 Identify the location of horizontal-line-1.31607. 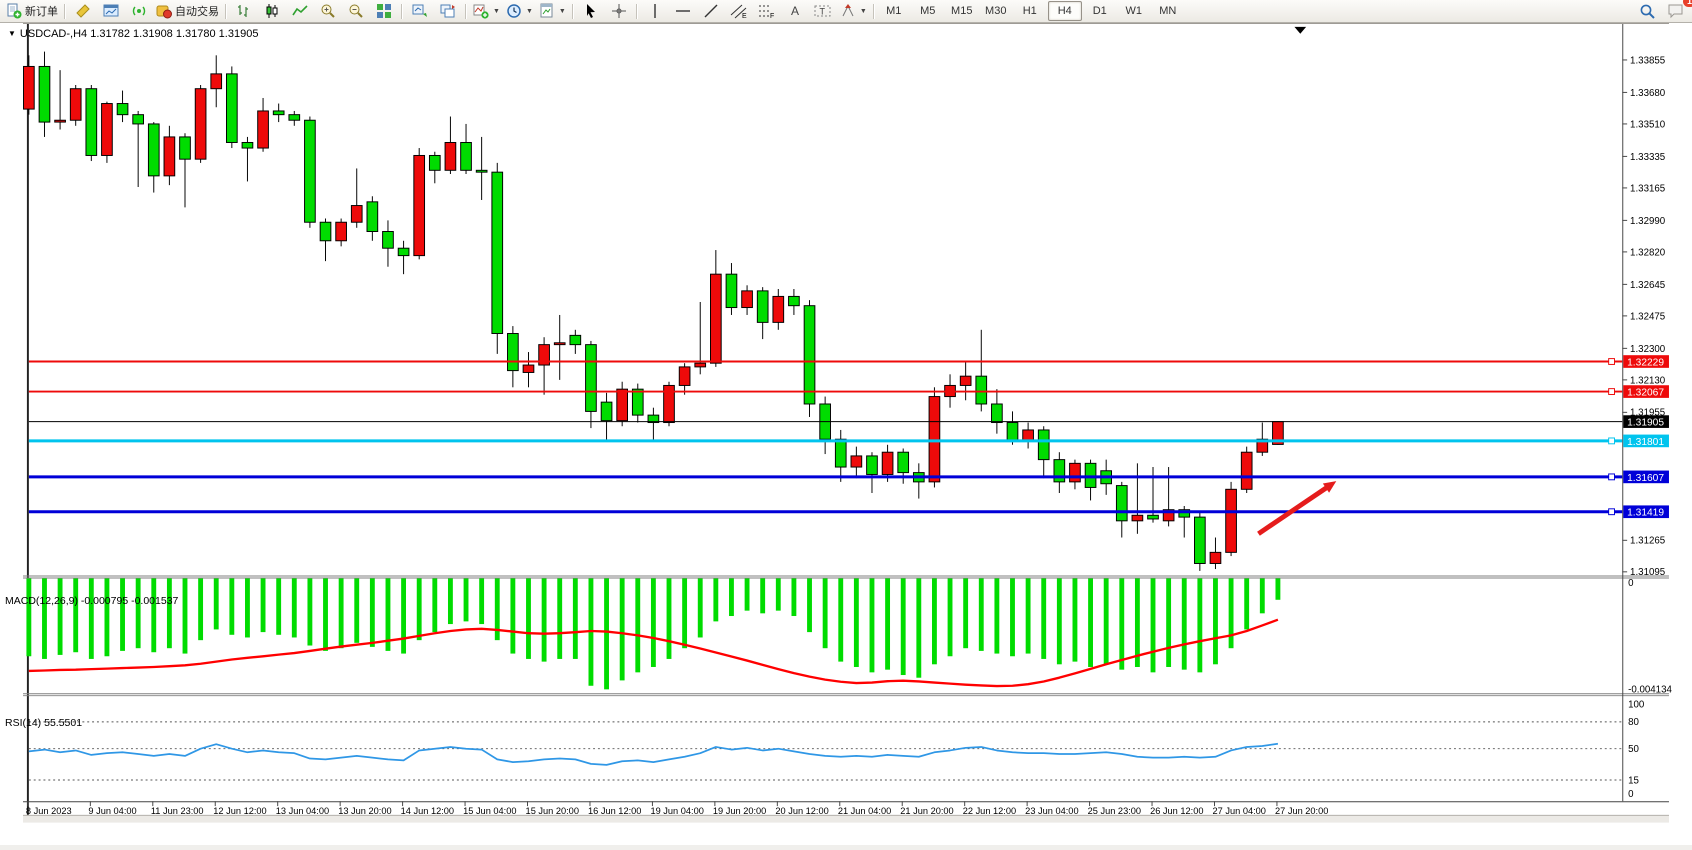
(825, 477).